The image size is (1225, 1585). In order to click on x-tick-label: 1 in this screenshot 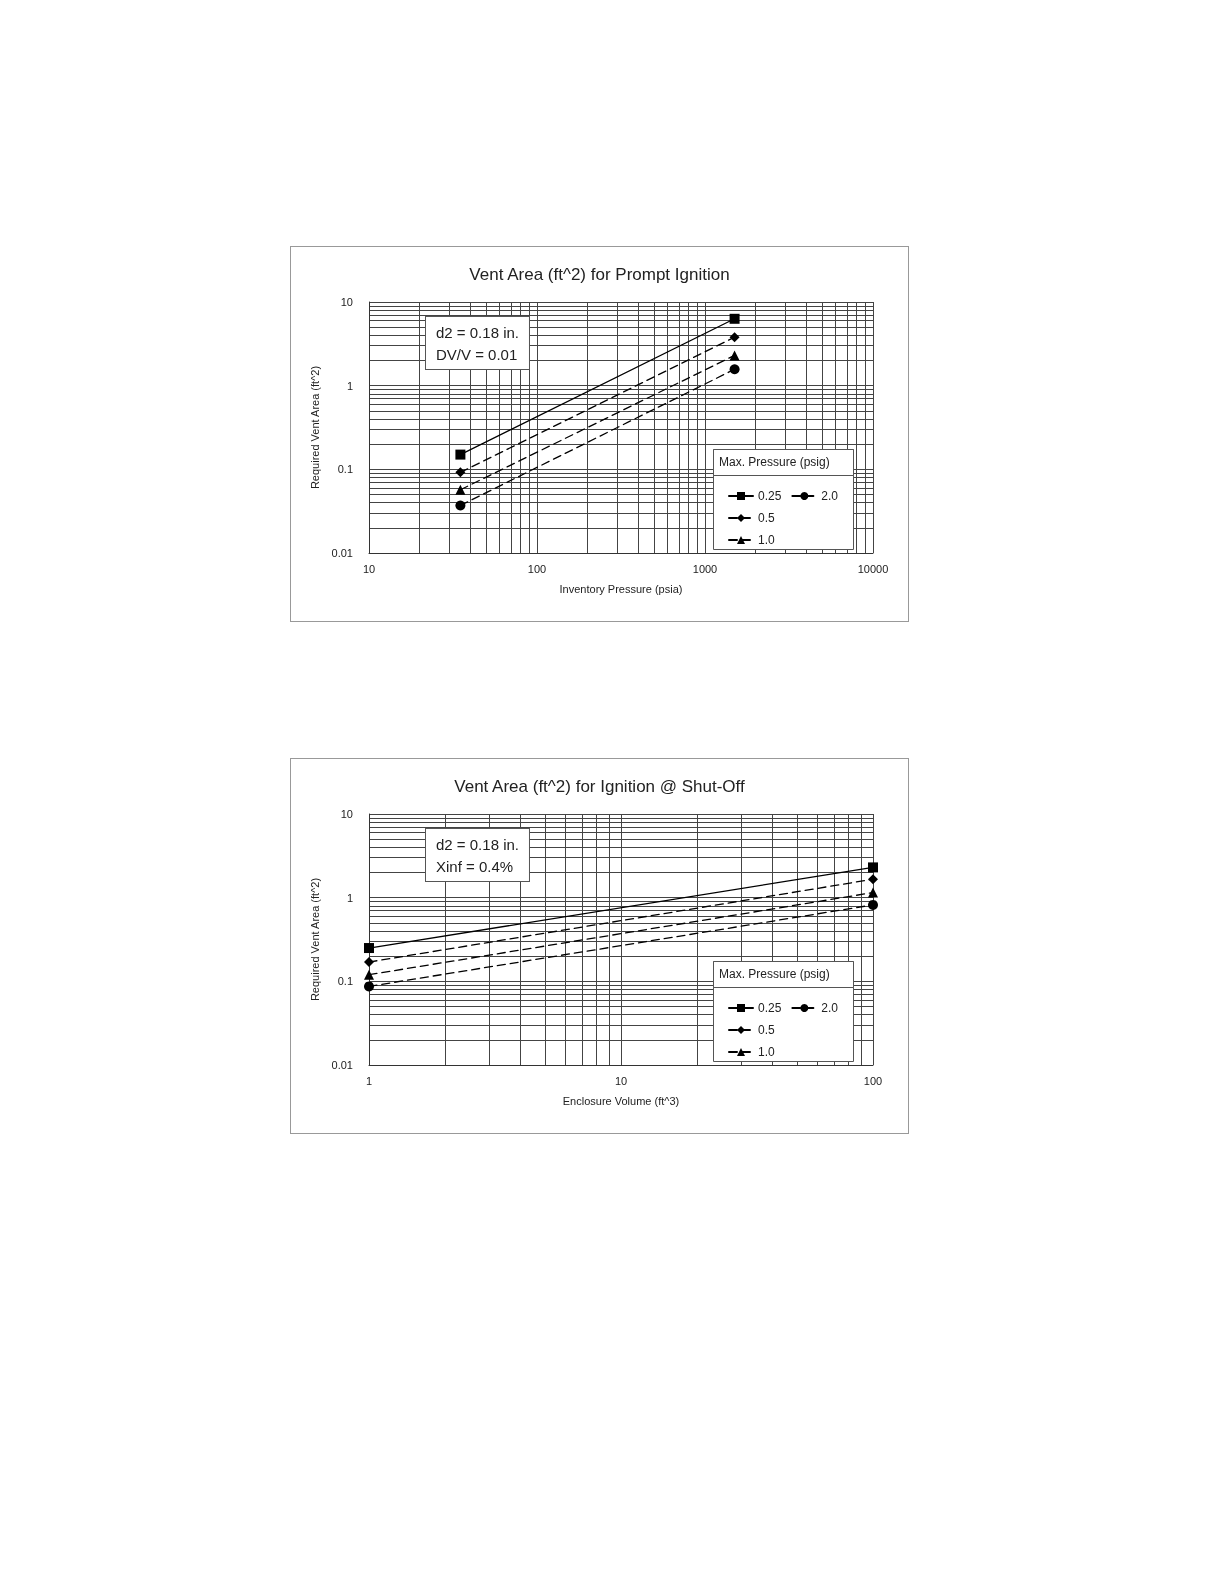, I will do `click(369, 1080)`.